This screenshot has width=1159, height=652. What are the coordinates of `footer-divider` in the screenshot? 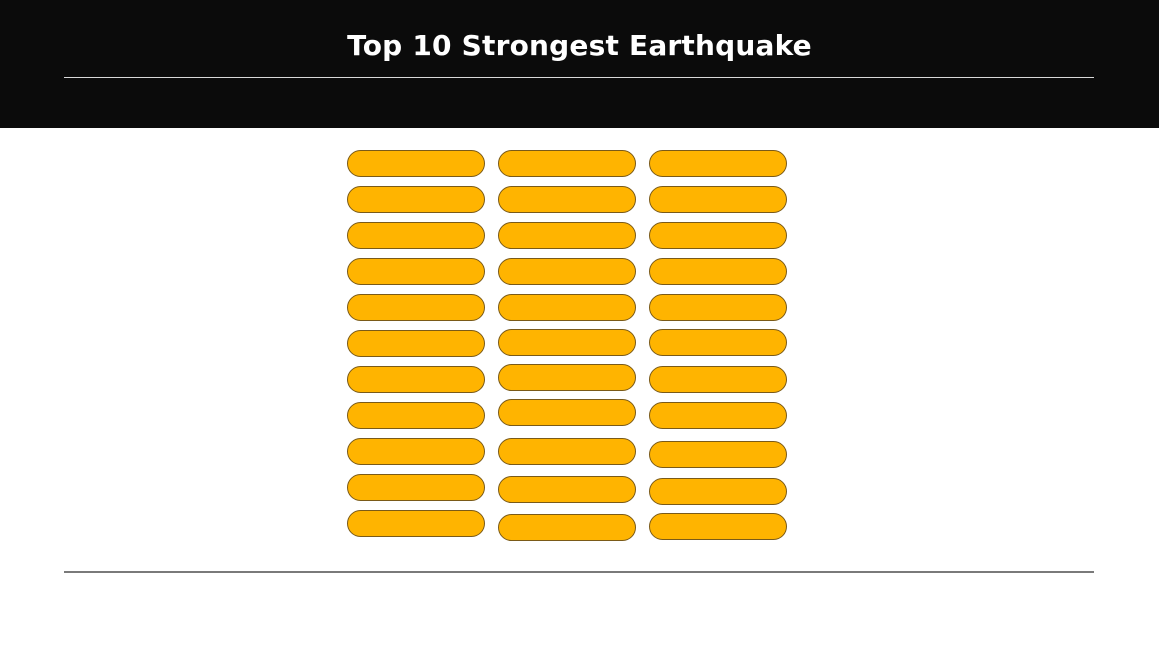 It's located at (579, 572).